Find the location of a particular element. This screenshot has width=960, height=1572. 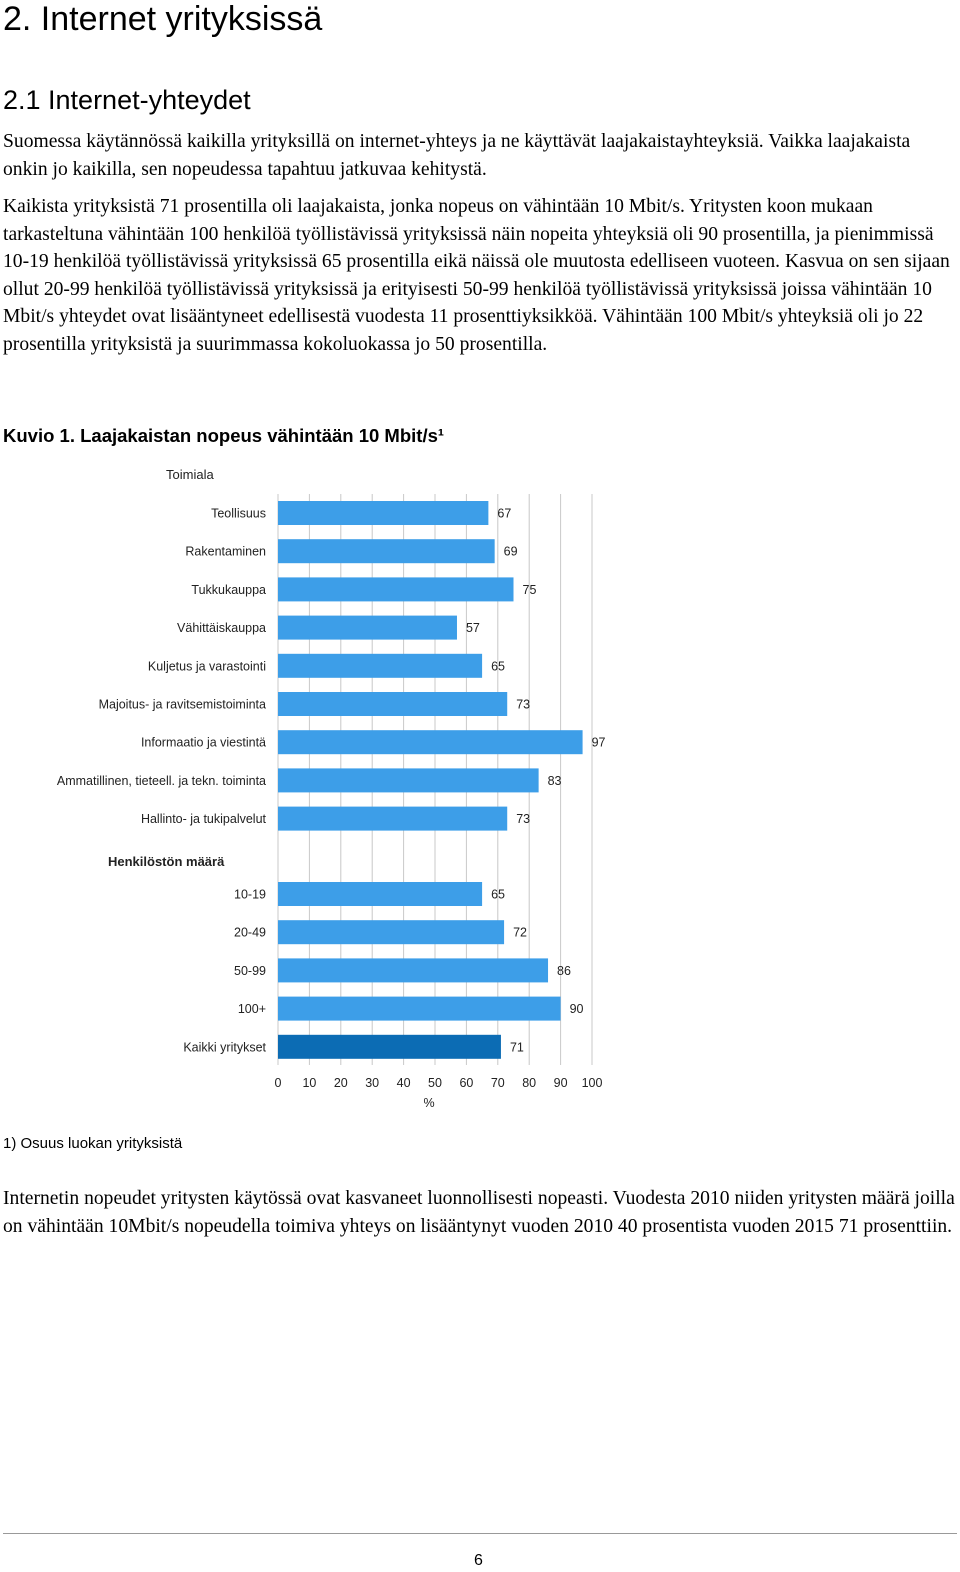

data-label: 86 is located at coordinates (564, 971).